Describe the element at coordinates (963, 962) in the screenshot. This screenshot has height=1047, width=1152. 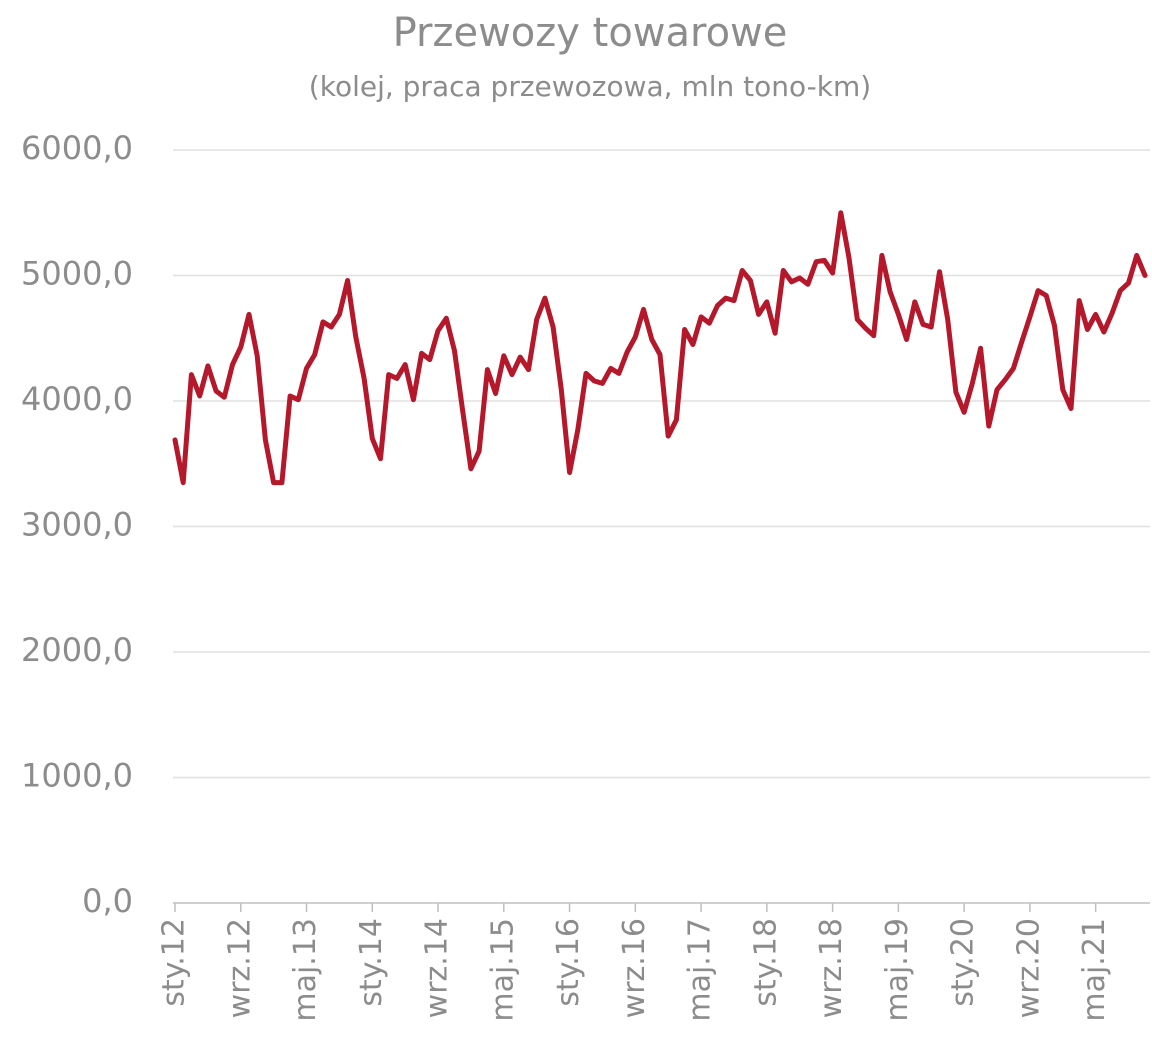
I see `x-tick-label: sty.20` at that location.